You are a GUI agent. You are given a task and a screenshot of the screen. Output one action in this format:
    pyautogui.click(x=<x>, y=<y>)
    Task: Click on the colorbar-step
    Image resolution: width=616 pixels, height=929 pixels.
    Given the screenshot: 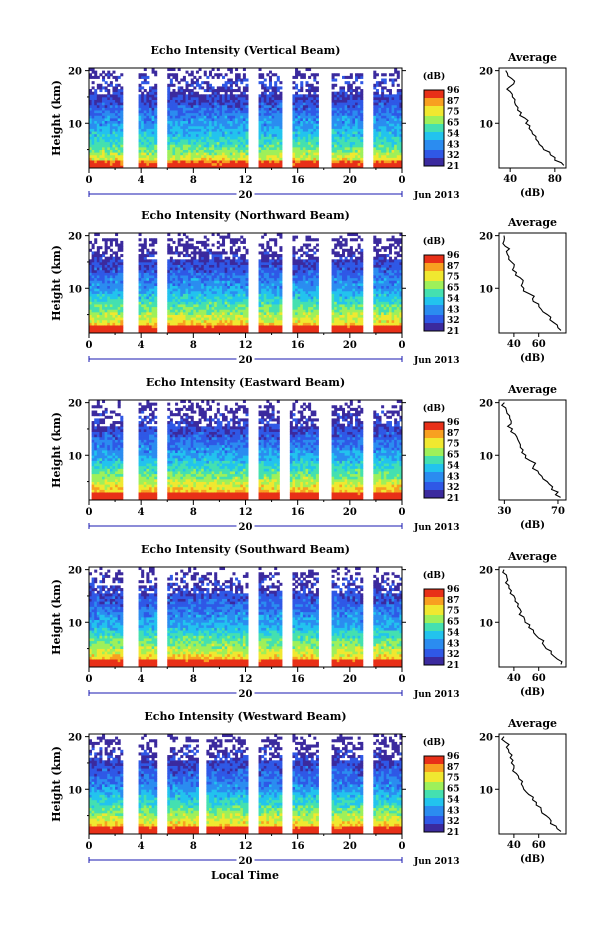 What is the action you would take?
    pyautogui.click(x=434, y=165)
    